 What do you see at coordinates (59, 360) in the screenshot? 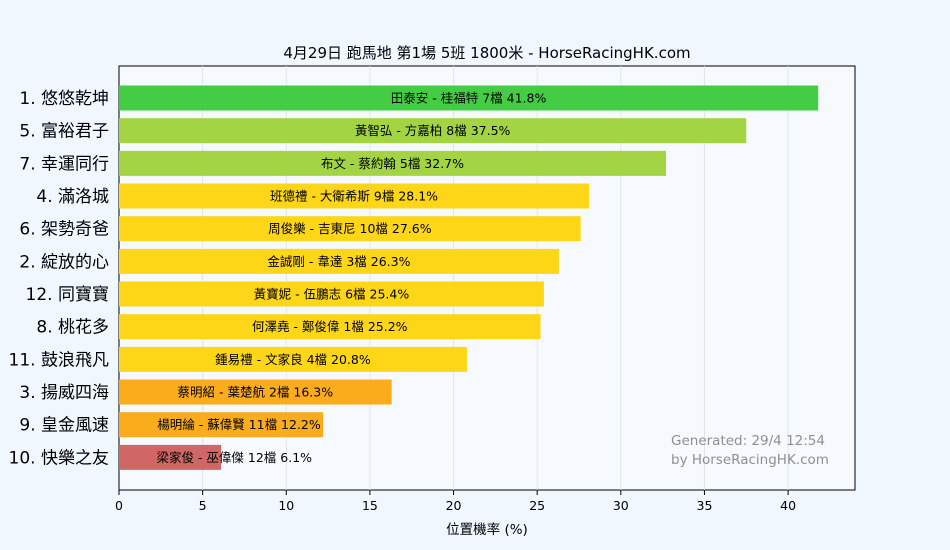
I see `category-label: 11. 鼓浪飛凡` at bounding box center [59, 360].